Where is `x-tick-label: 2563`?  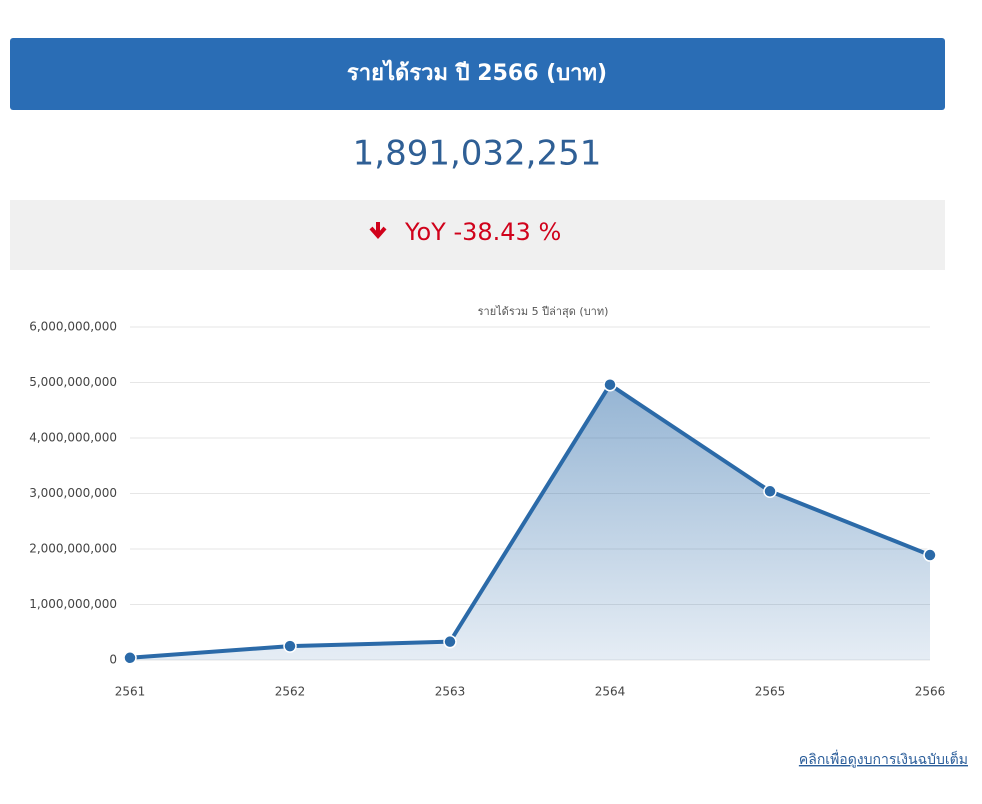 x-tick-label: 2563 is located at coordinates (450, 692).